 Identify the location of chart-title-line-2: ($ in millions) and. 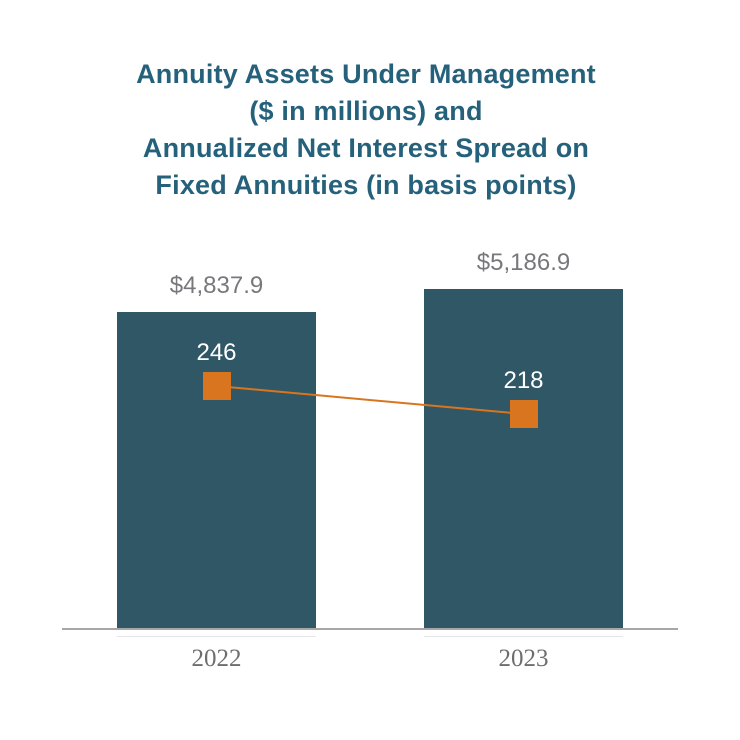
(366, 111).